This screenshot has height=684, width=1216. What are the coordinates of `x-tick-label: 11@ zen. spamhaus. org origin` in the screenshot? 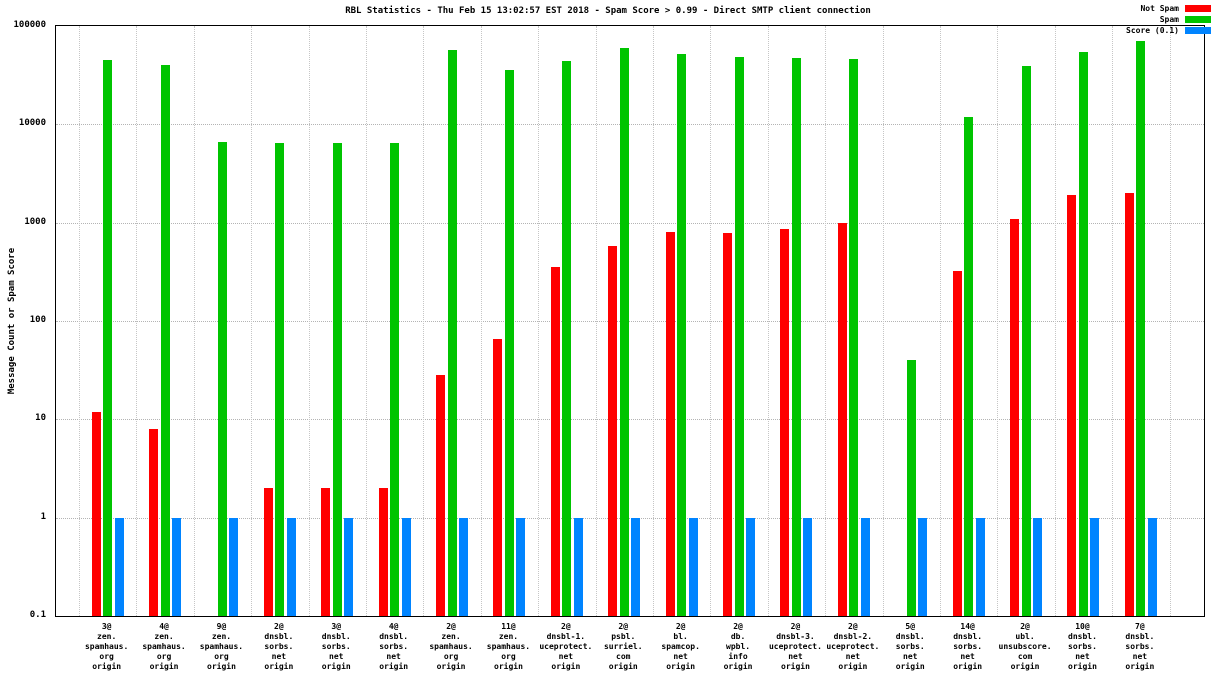 It's located at (508, 646).